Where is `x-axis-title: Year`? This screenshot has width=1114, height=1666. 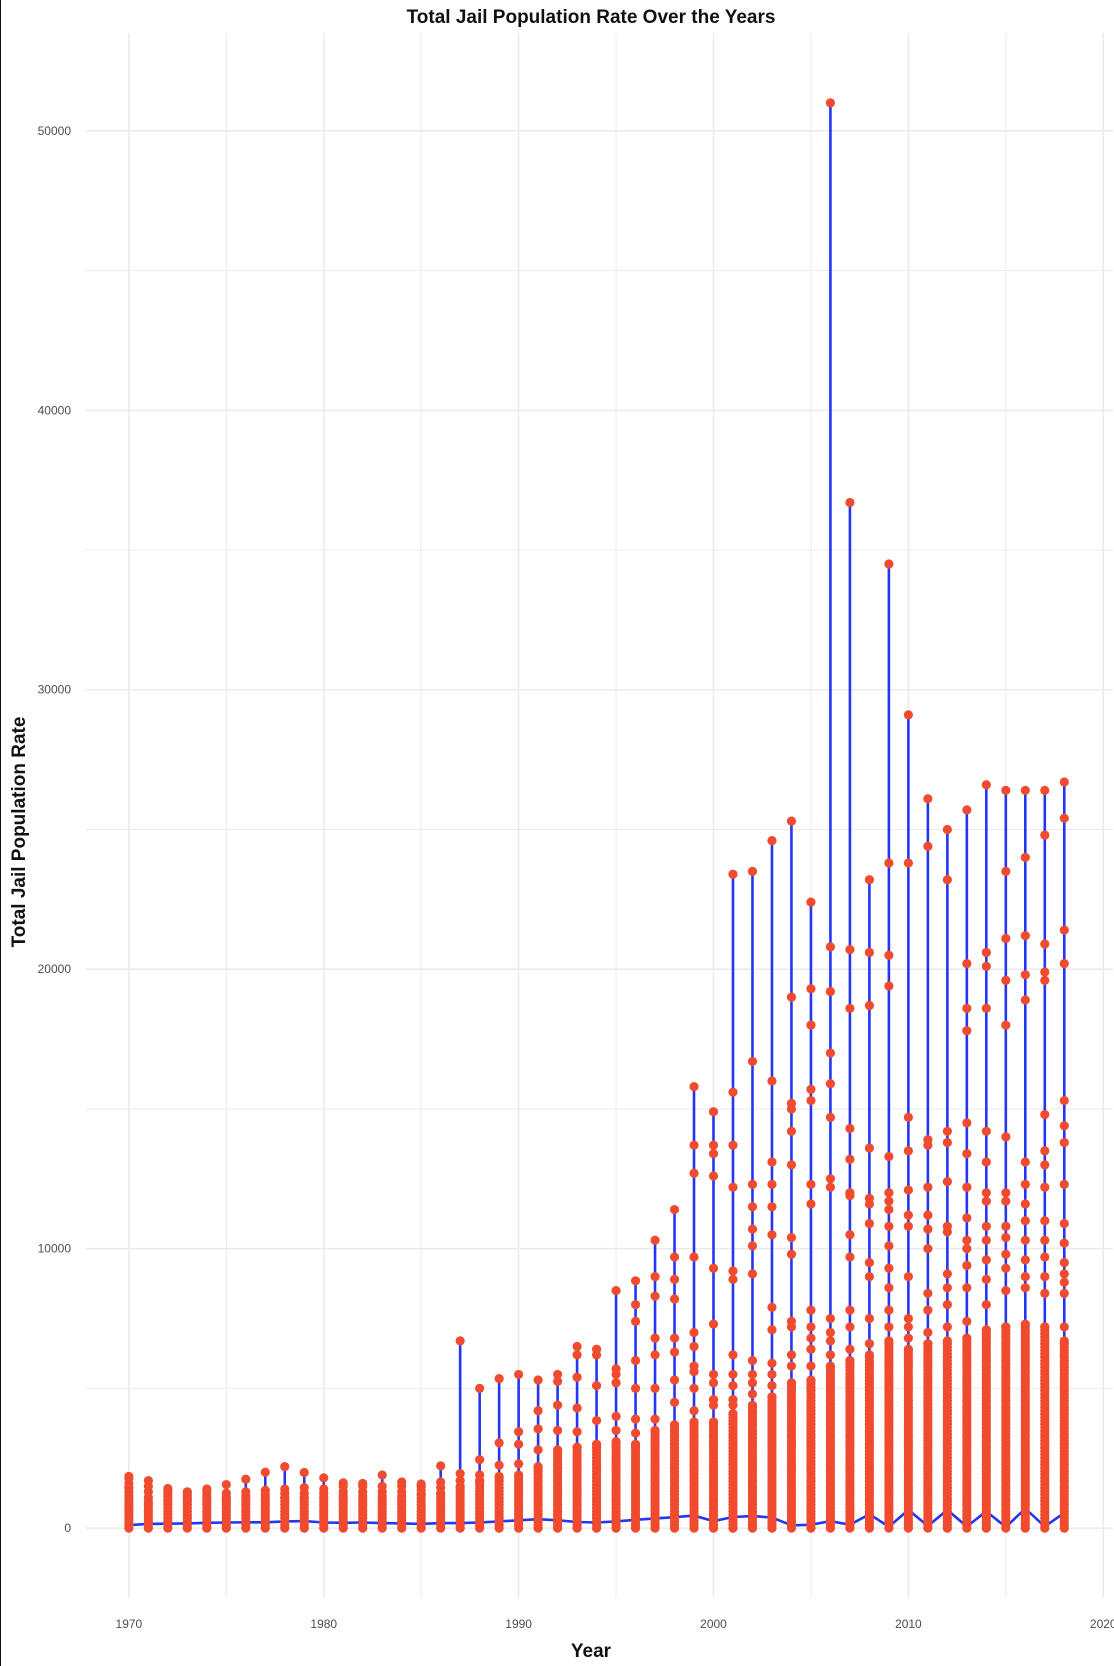 x-axis-title: Year is located at coordinates (591, 1651).